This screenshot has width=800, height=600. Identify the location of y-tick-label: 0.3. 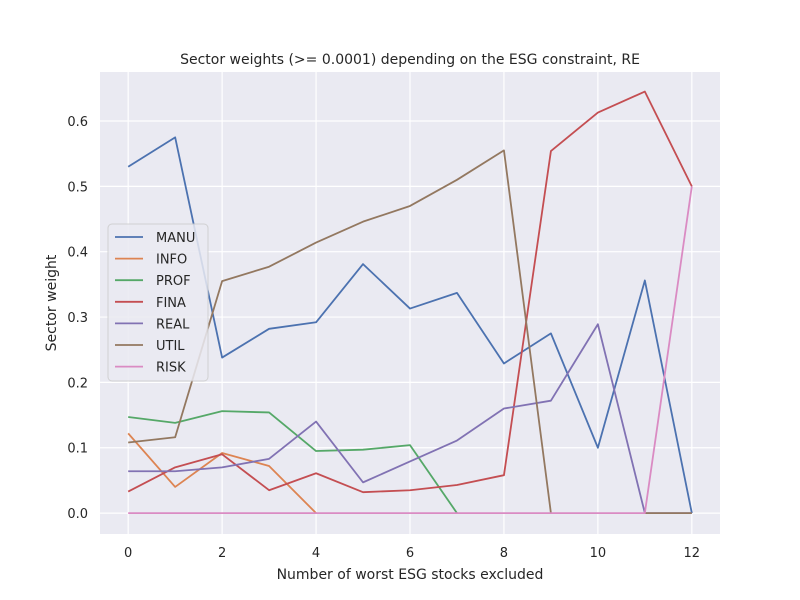
(77, 318).